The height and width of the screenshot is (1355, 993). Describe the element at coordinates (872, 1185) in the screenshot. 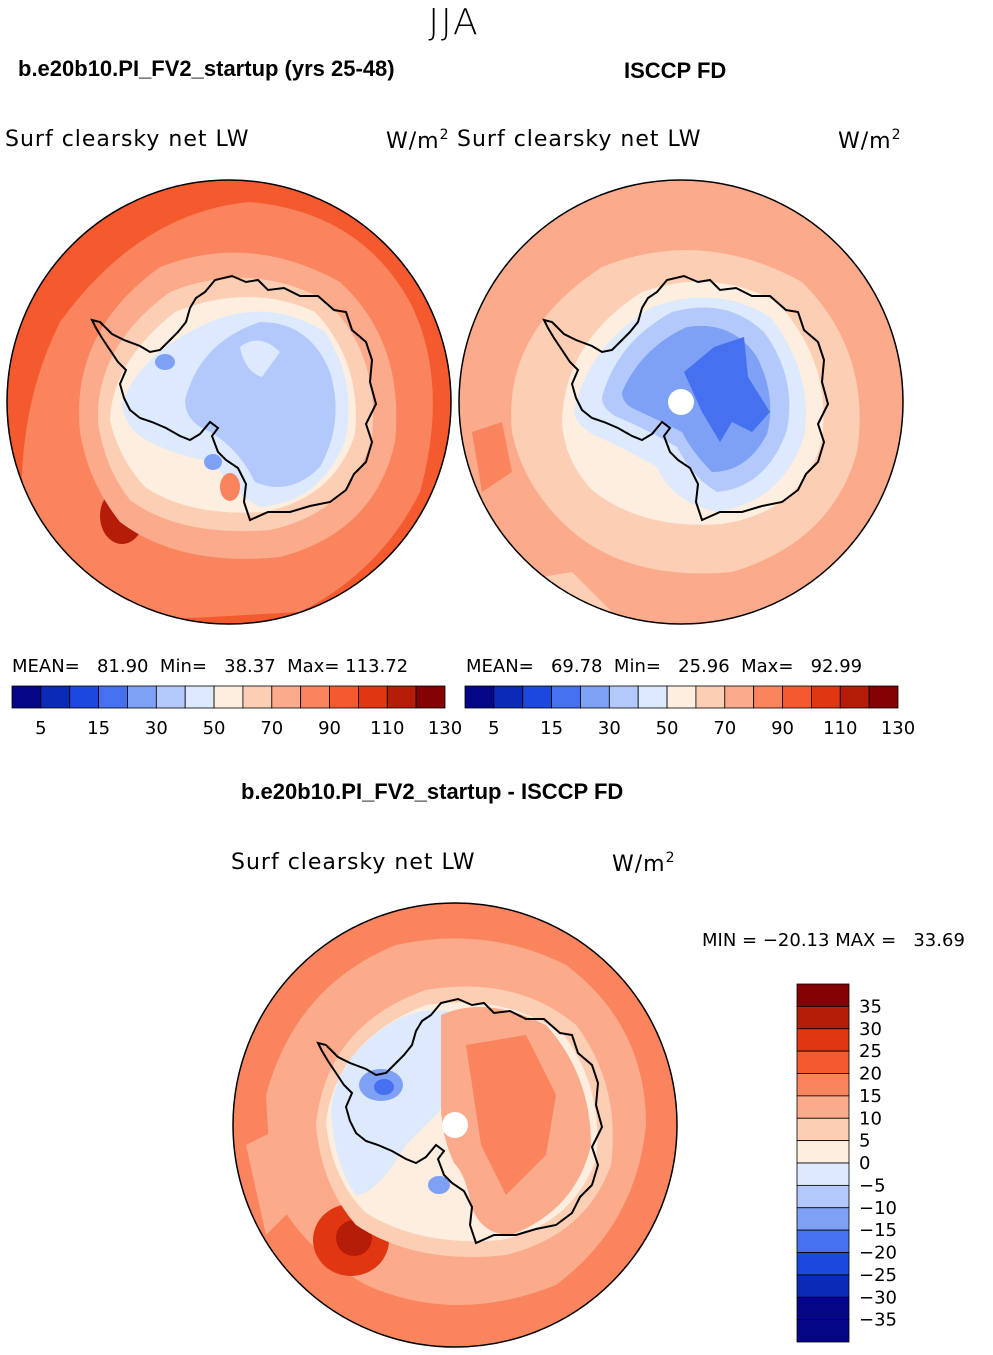

I see `colorbar-tick-label: −5` at that location.